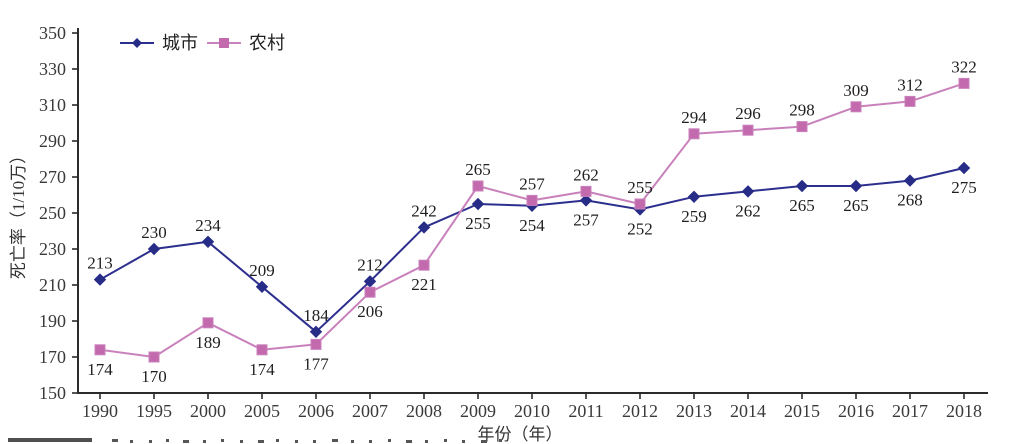  What do you see at coordinates (202, 43) in the screenshot?
I see `legend: 城市 农村` at bounding box center [202, 43].